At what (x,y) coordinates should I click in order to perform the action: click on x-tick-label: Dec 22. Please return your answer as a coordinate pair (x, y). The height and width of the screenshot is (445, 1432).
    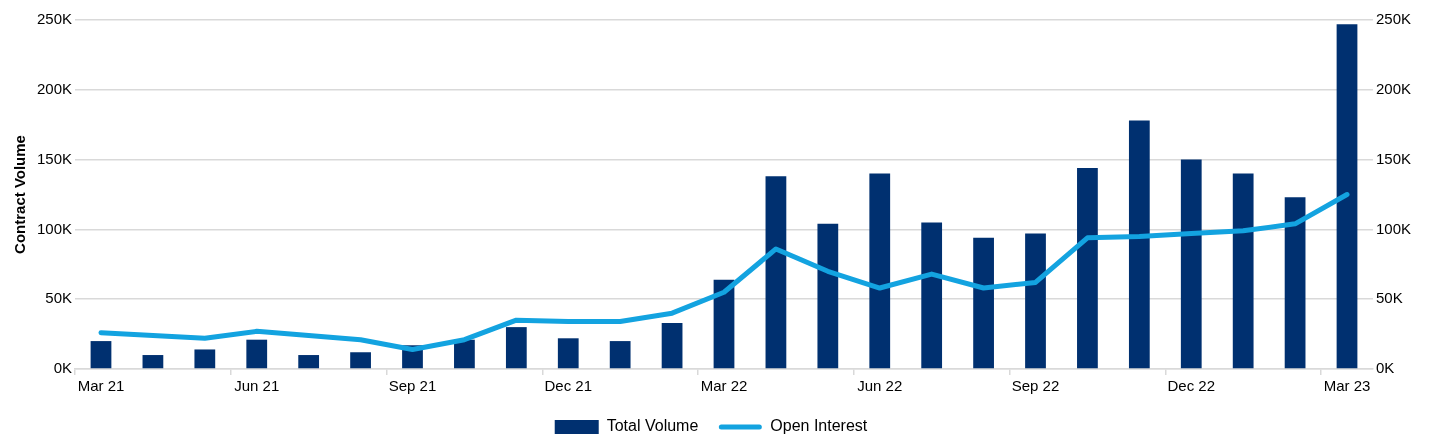
    Looking at the image, I should click on (1191, 386).